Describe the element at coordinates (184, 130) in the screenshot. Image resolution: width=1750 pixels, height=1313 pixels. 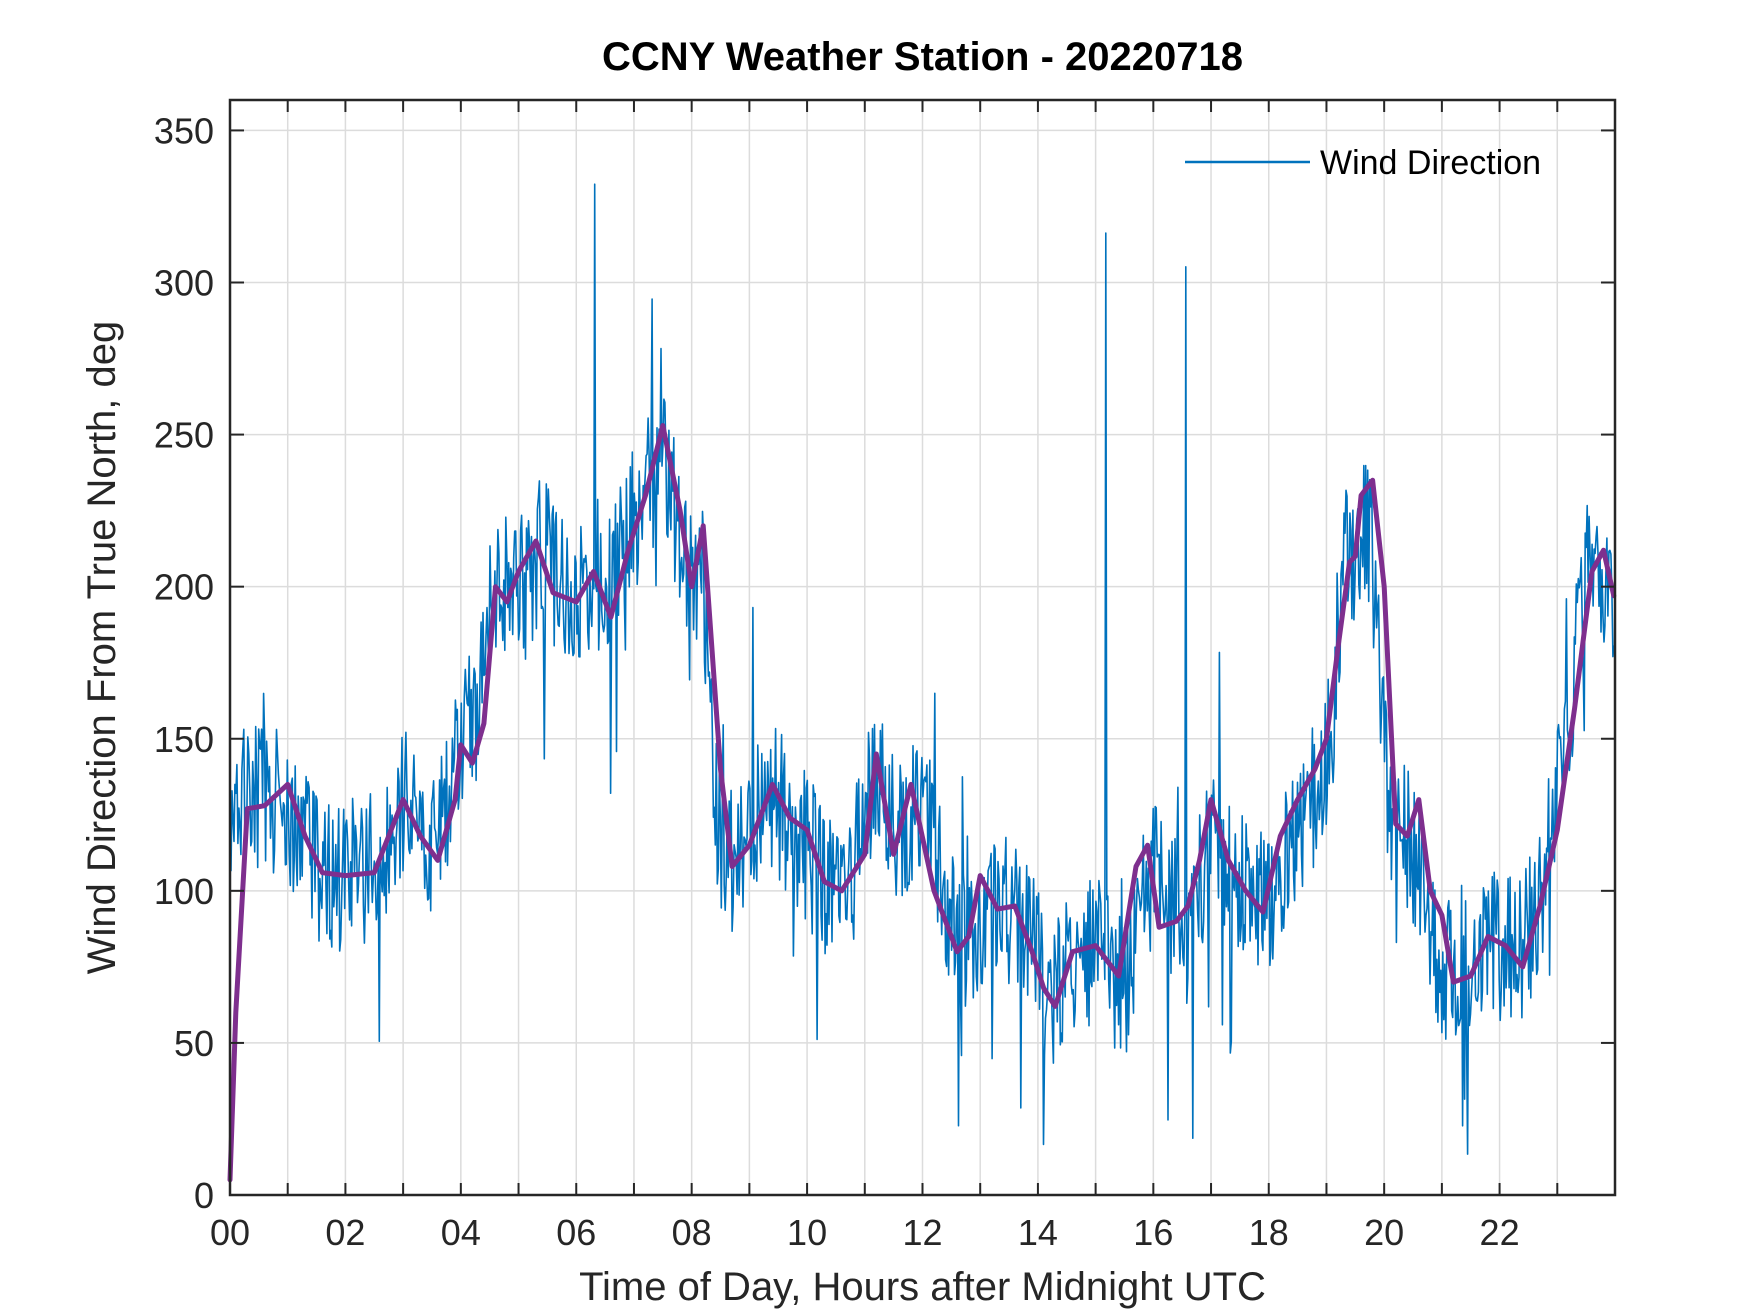
I see `y-tick-label: 350` at that location.